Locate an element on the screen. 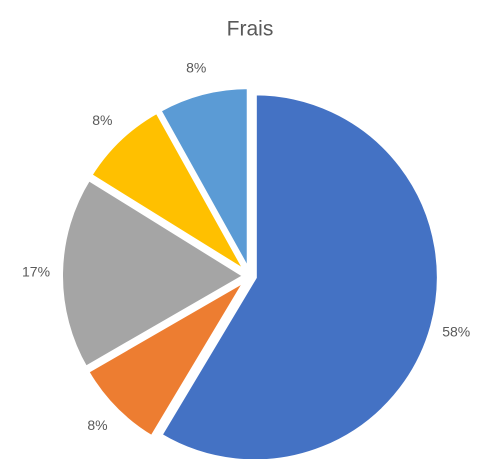 The width and height of the screenshot is (483, 459). chart-title: Frais is located at coordinates (250, 29).